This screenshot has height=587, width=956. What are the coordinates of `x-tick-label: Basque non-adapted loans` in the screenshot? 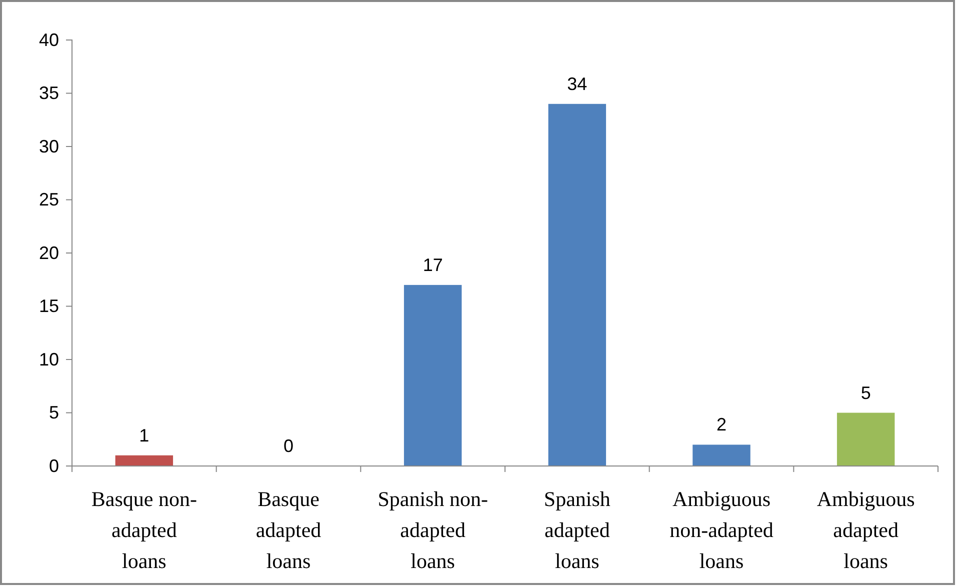 It's located at (144, 530).